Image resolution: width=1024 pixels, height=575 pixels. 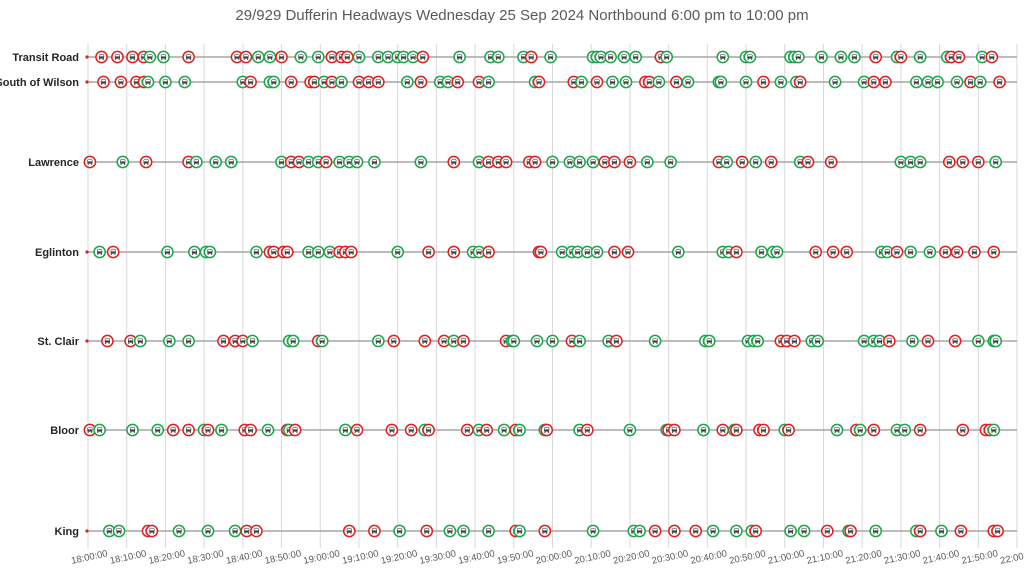 I want to click on x-tick-label: 19:00:00, so click(x=321, y=557).